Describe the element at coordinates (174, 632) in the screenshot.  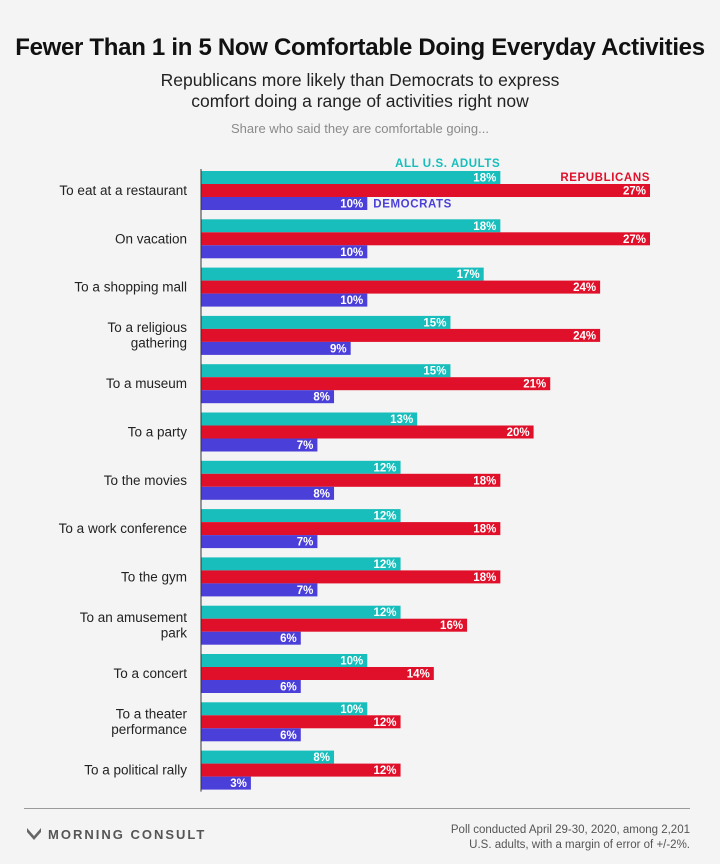
I see `category-label: park` at that location.